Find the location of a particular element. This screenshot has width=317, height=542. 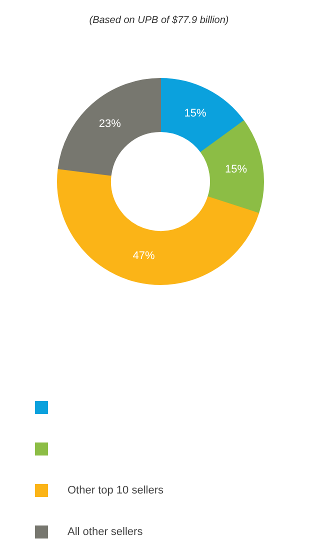

chart-title: (Based on UPB of $77.9 billion) is located at coordinates (159, 20).